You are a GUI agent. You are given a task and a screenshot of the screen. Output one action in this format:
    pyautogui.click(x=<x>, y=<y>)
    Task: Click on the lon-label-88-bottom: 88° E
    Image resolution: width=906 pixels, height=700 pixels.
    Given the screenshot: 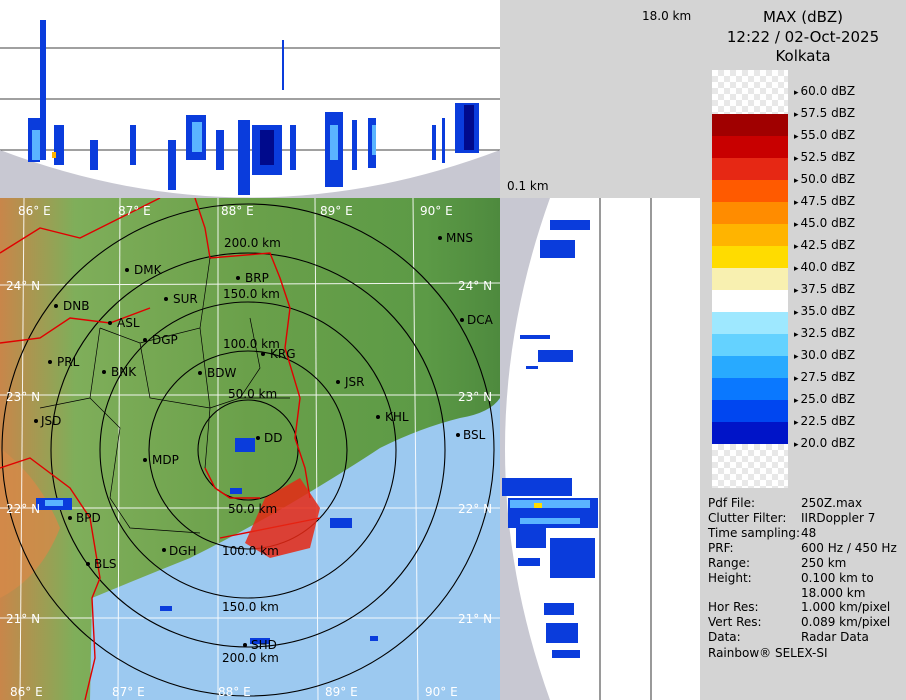 What is the action you would take?
    pyautogui.click(x=234, y=692)
    